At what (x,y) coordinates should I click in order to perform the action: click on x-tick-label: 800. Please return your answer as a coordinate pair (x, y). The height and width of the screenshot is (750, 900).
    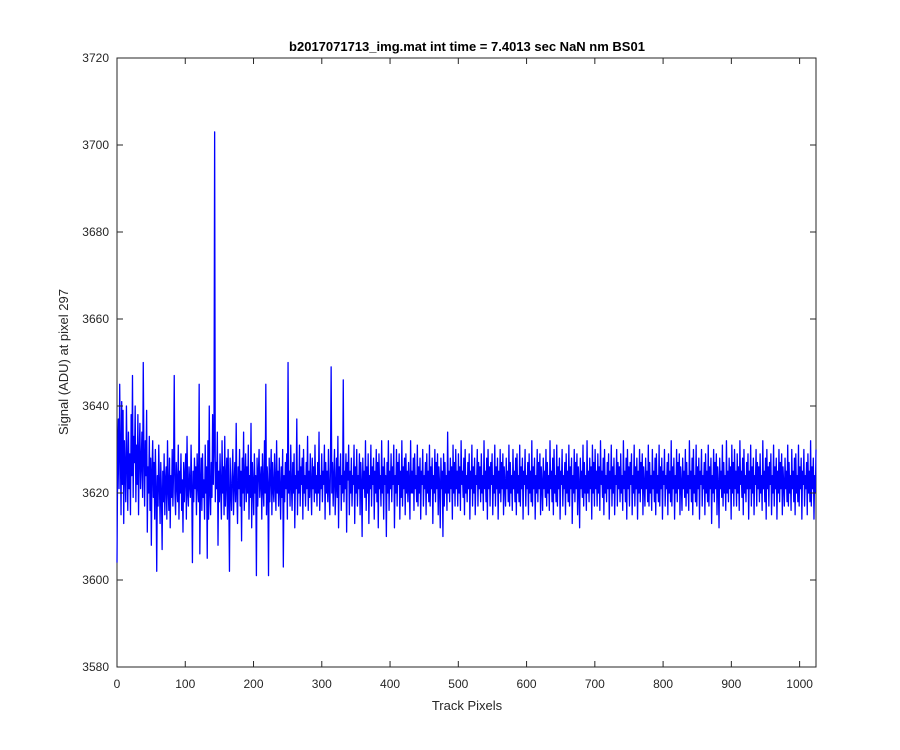
    Looking at the image, I should click on (663, 684).